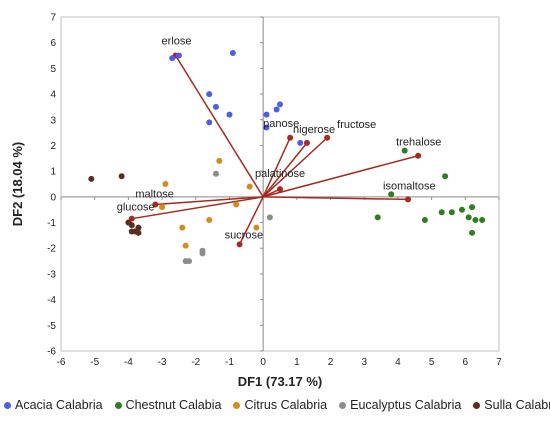  I want to click on y-tick-label: 3, so click(53, 120).